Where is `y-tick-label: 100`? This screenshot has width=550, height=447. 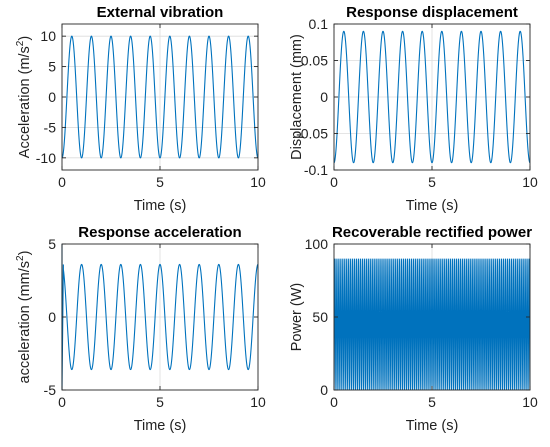
y-tick-label: 100 is located at coordinates (317, 244).